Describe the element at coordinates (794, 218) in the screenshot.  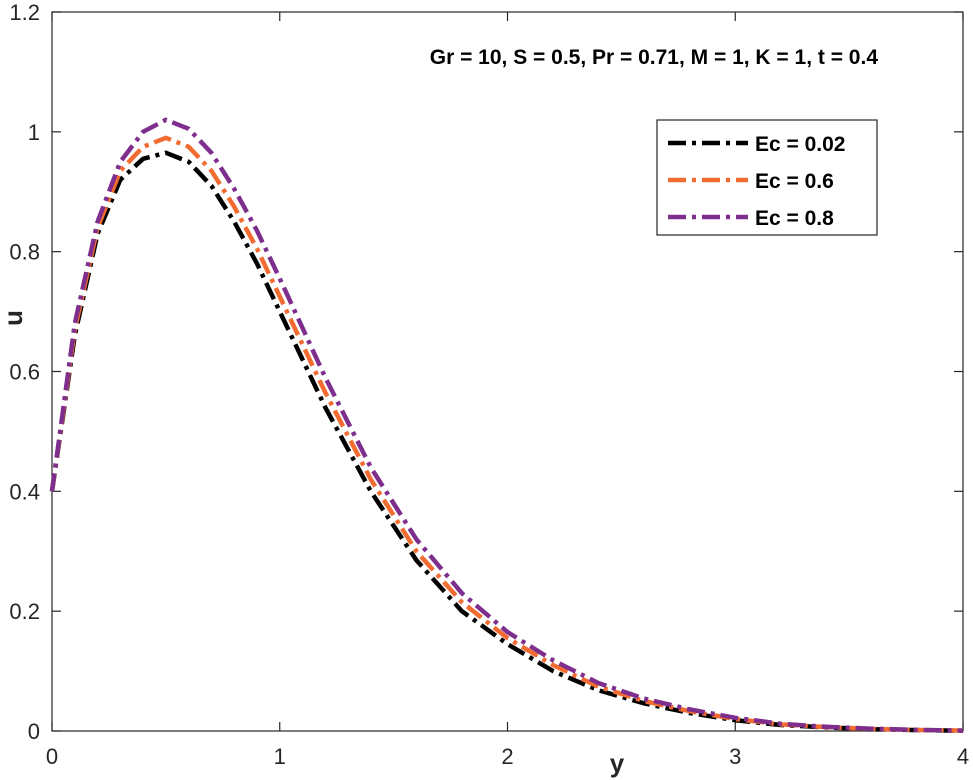
I see `legend-label-3: Ec = 0.8` at that location.